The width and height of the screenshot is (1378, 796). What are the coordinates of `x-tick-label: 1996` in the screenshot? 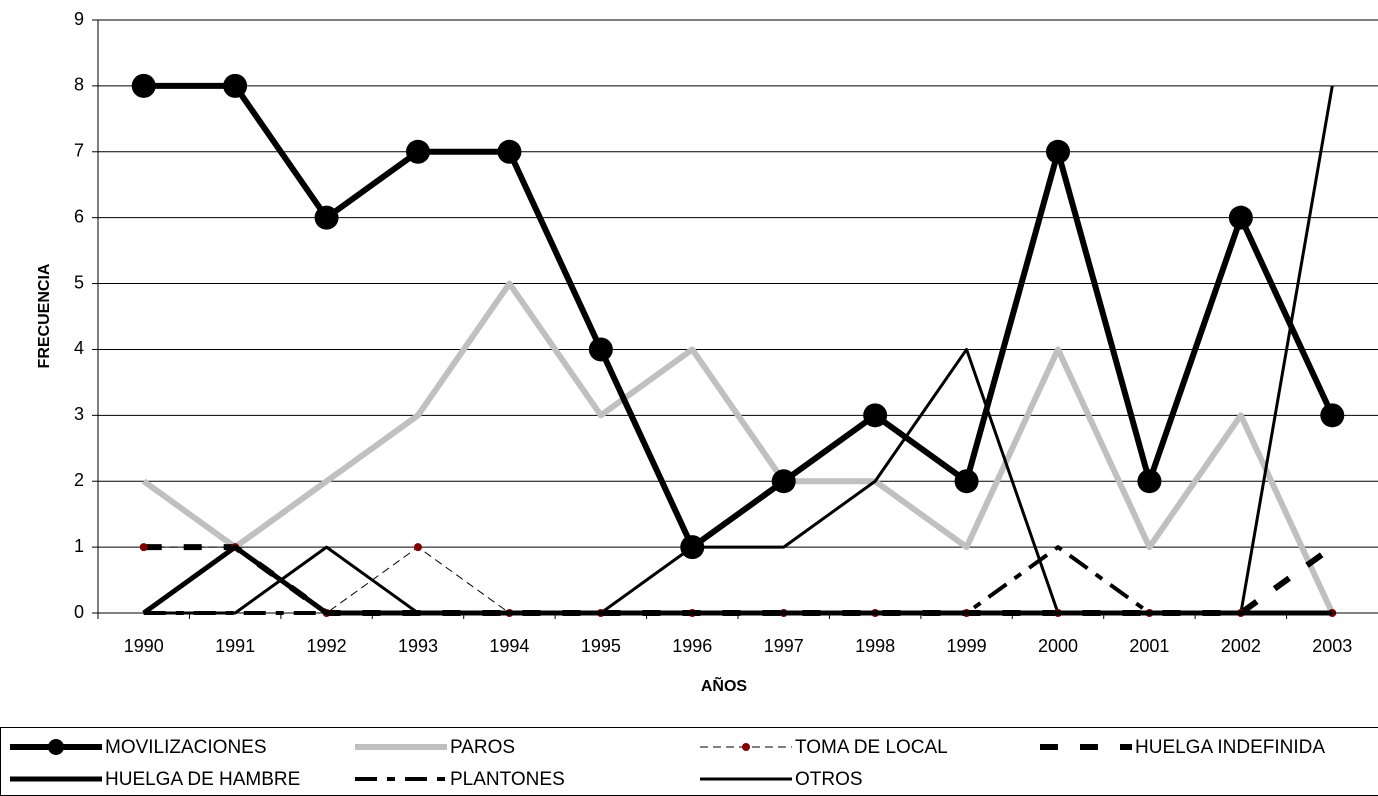 It's located at (692, 646).